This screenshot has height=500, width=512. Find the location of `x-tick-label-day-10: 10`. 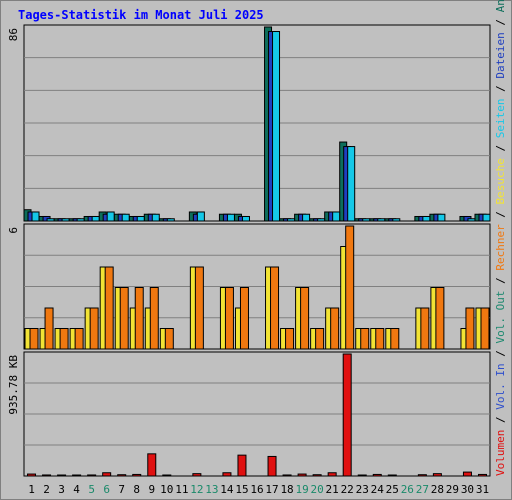

x-tick-label-day-10: 10 is located at coordinates (166, 489).